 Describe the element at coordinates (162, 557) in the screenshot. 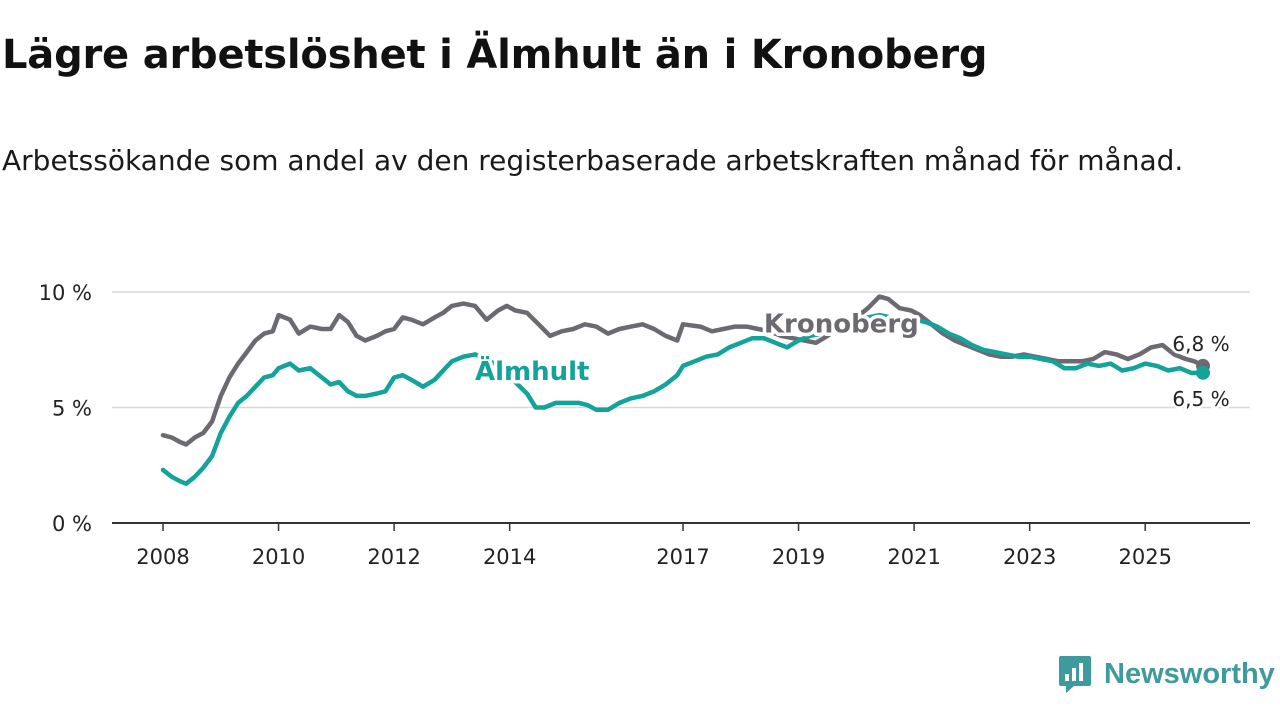

I see `x-tick-label: 2008` at that location.